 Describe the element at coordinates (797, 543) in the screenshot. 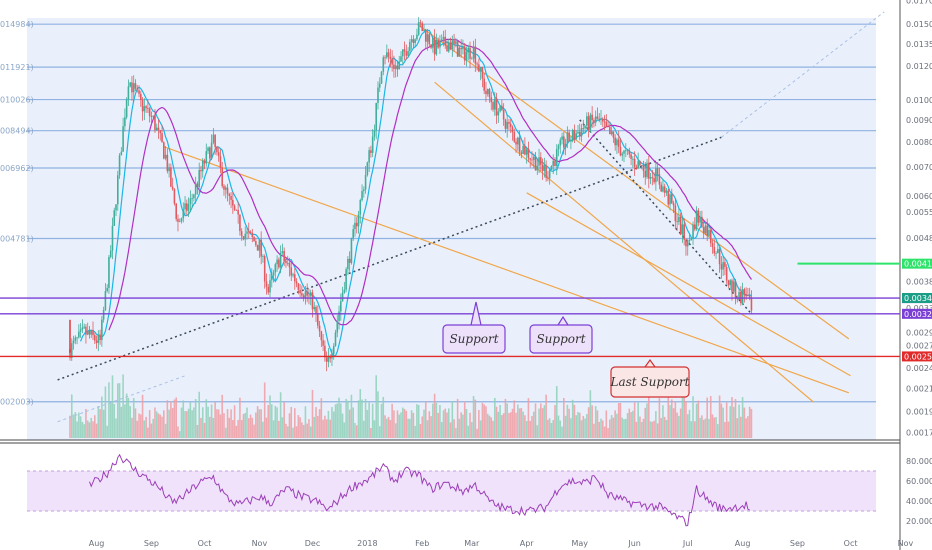

I see `time-tick-label: Sep` at that location.